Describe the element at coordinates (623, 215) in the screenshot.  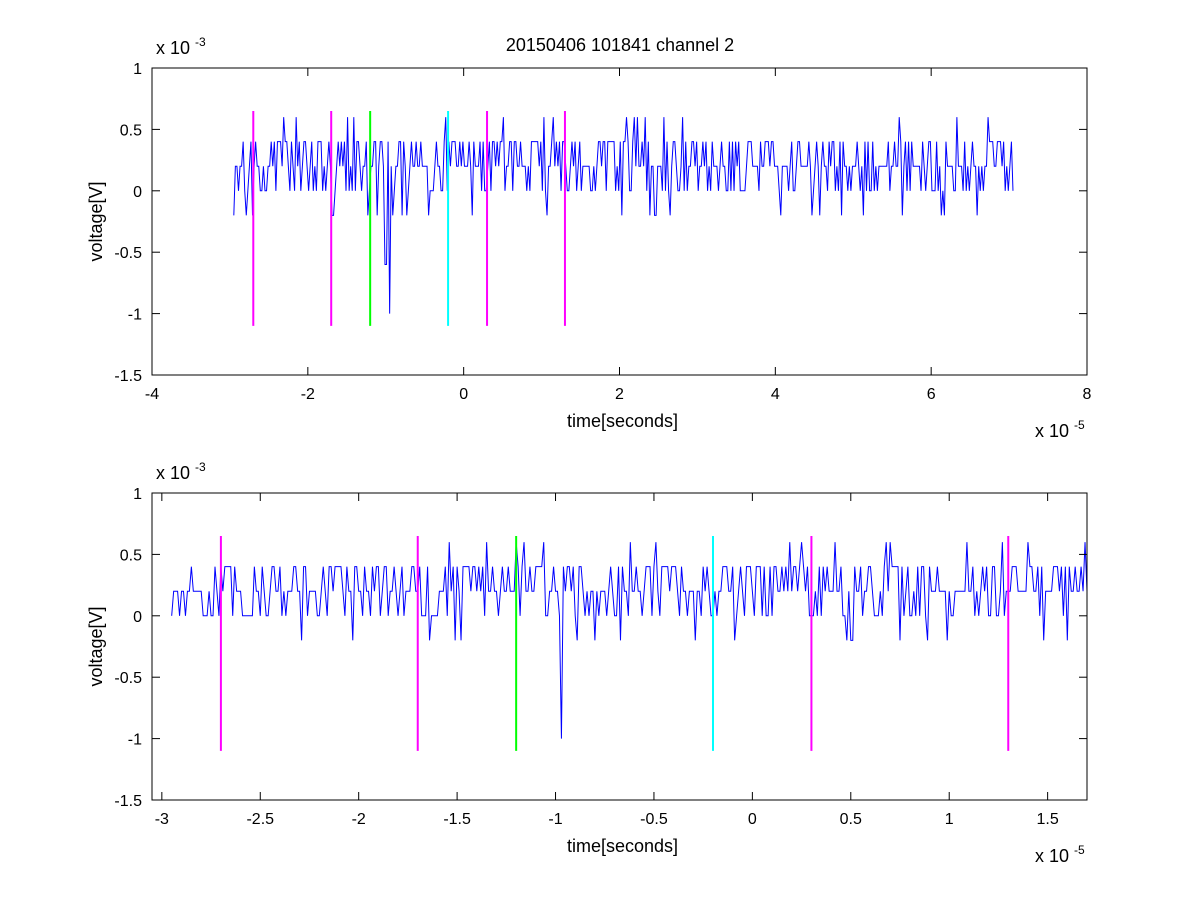
I see `signal-trace` at that location.